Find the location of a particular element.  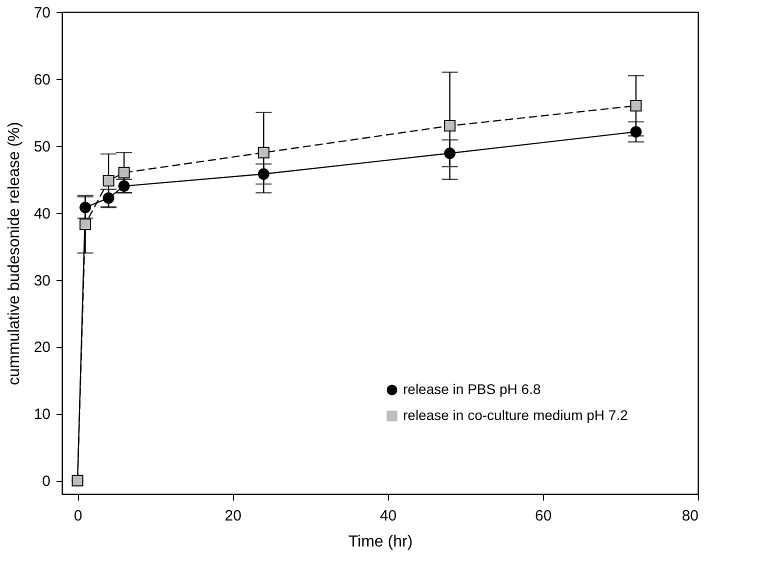

y-tick-label: 0 is located at coordinates (46, 481).